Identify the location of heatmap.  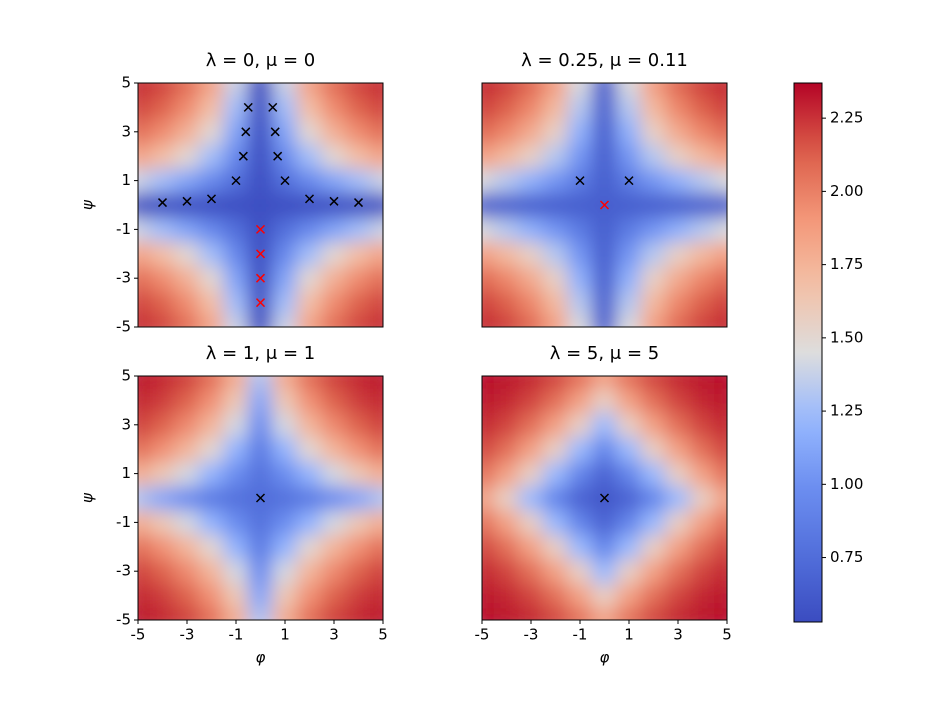
(260, 498).